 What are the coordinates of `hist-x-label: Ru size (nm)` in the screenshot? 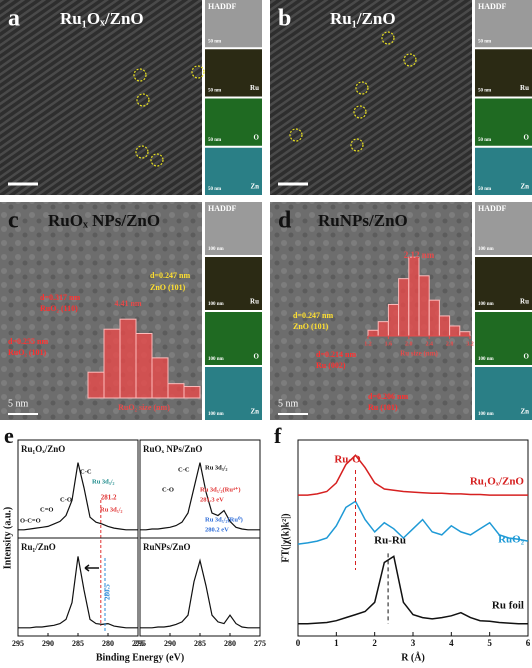 It's located at (419, 354).